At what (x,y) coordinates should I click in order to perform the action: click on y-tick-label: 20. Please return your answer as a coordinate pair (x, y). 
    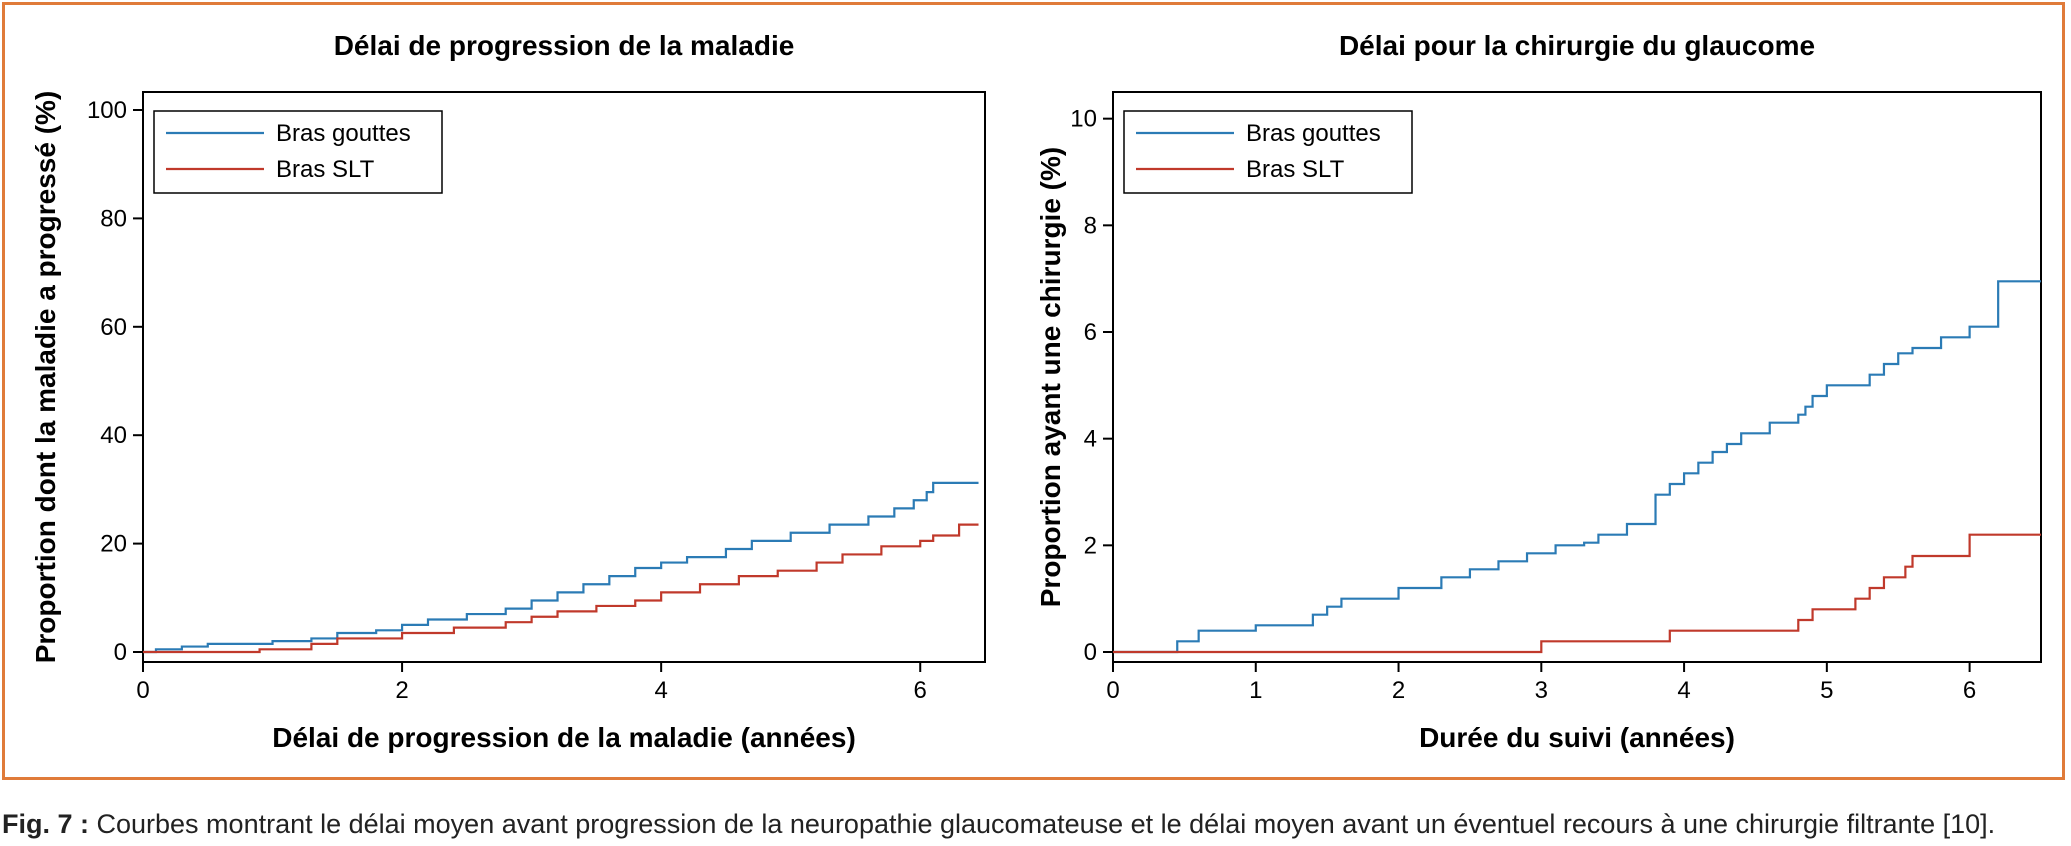
    Looking at the image, I should click on (113, 544).